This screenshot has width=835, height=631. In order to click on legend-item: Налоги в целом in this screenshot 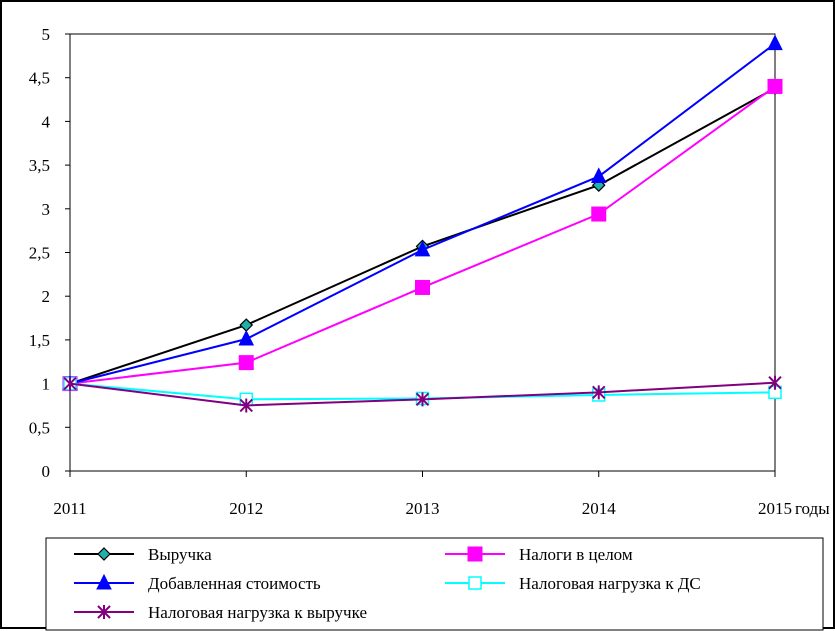, I will do `click(539, 554)`.